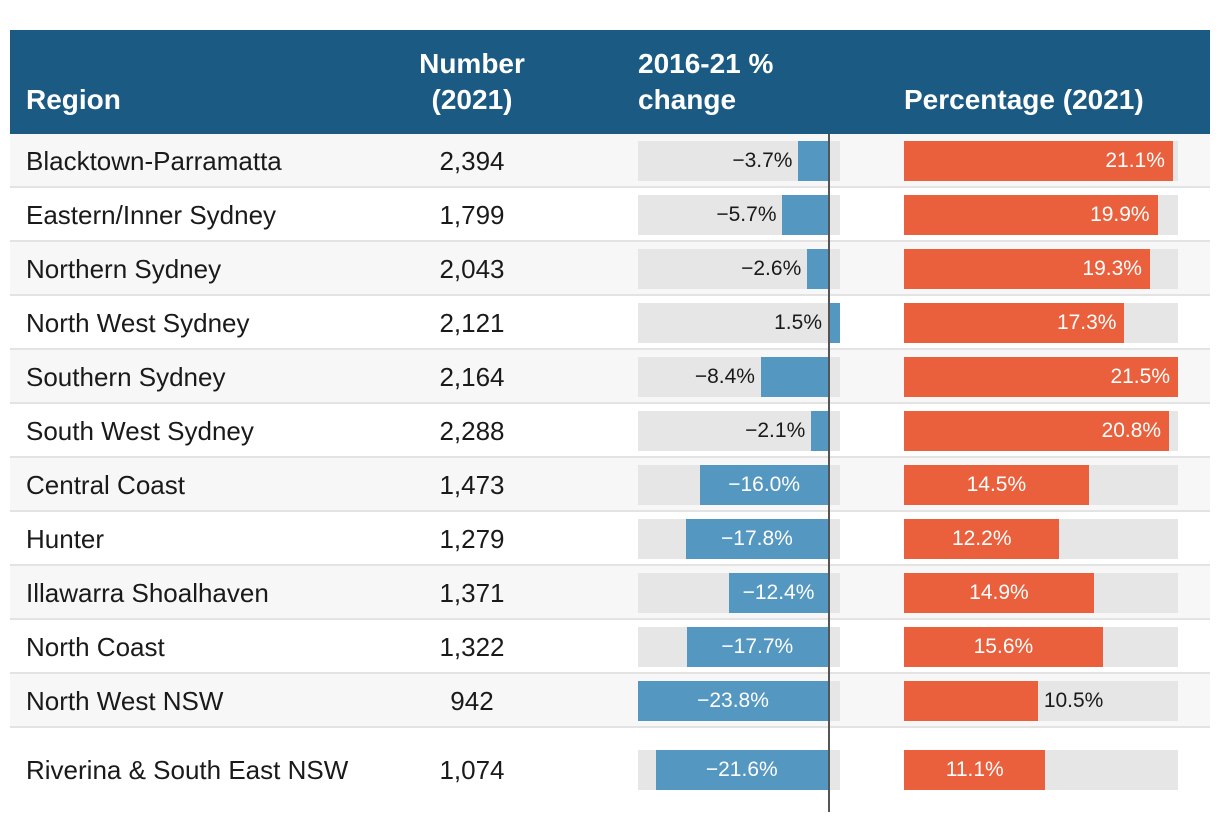  What do you see at coordinates (1120, 214) in the screenshot?
I see `percentage-label: 19.9%` at bounding box center [1120, 214].